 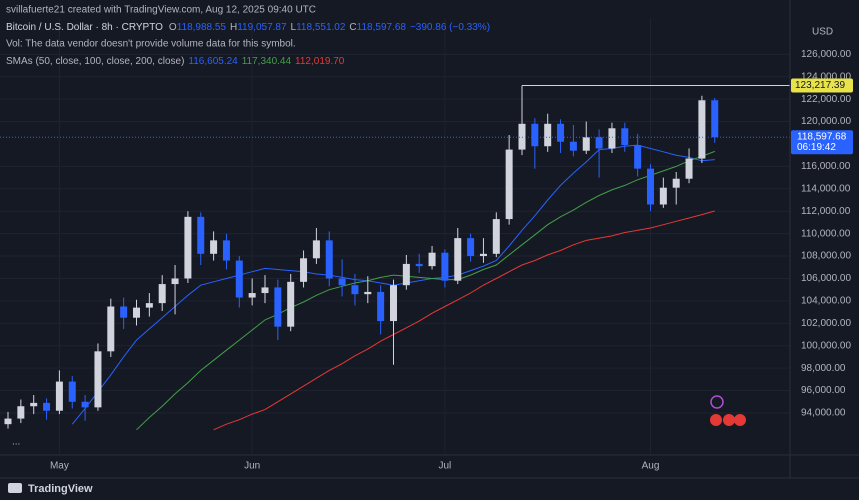 I want to click on y-tick-label: 102,000.00, so click(x=826, y=323).